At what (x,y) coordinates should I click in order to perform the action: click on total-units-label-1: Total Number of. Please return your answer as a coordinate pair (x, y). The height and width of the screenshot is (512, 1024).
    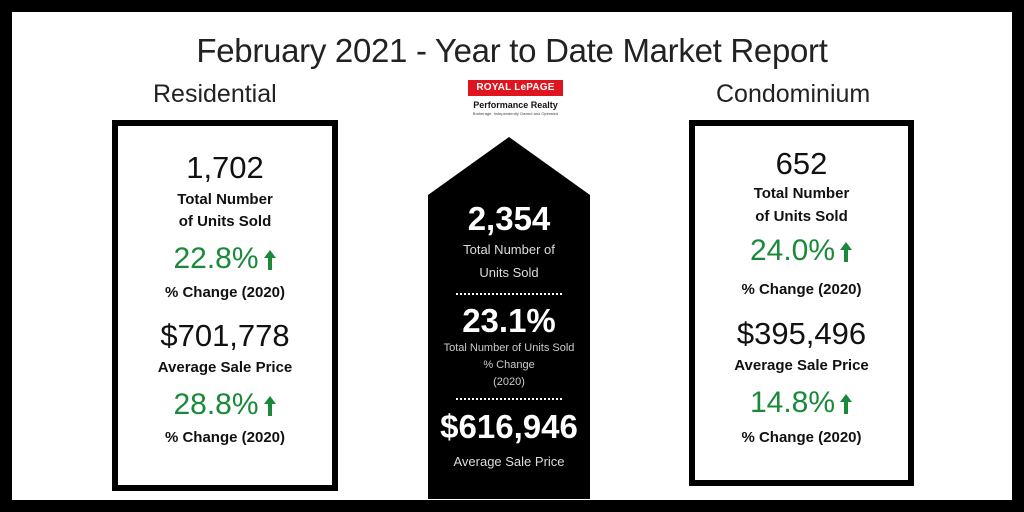
    Looking at the image, I should click on (509, 249).